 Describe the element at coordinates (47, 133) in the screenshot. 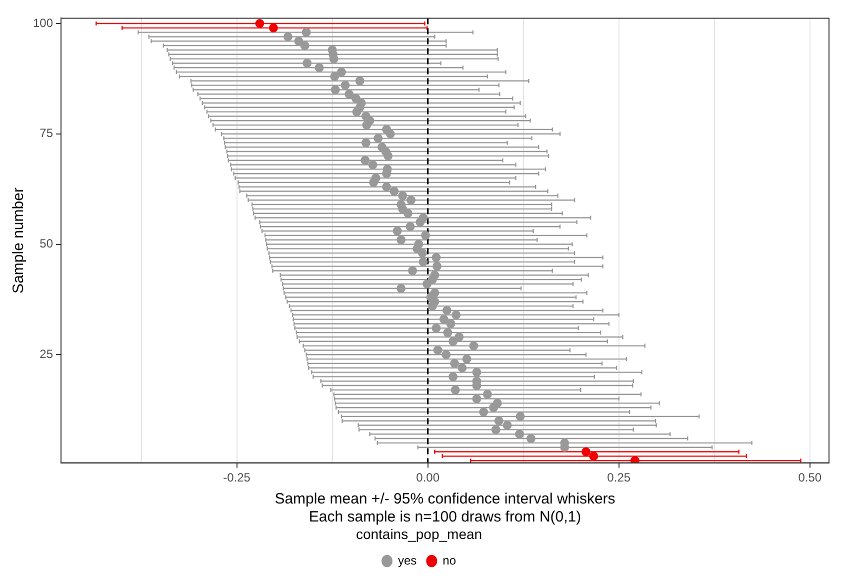

I see `y-tick-label: 75` at that location.